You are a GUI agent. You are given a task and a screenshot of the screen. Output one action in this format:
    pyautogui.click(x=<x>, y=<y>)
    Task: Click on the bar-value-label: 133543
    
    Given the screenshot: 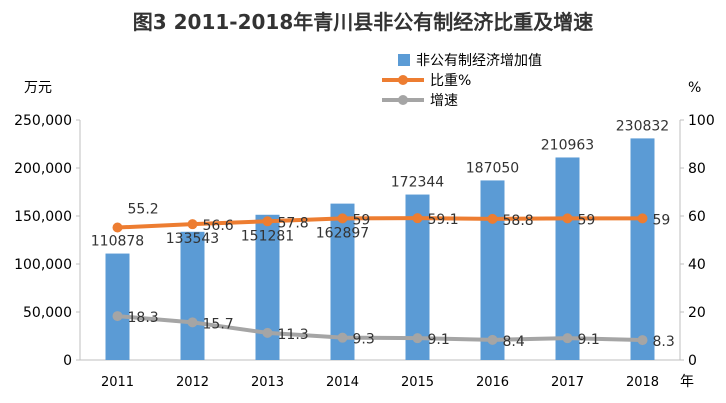 What is the action you would take?
    pyautogui.click(x=192, y=239)
    